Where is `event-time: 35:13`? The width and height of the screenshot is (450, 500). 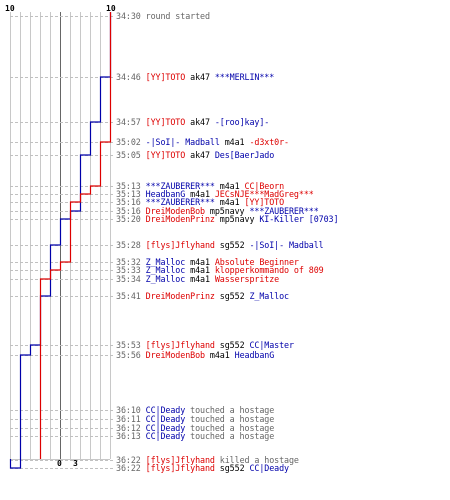 event-time: 35:13 is located at coordinates (131, 194).